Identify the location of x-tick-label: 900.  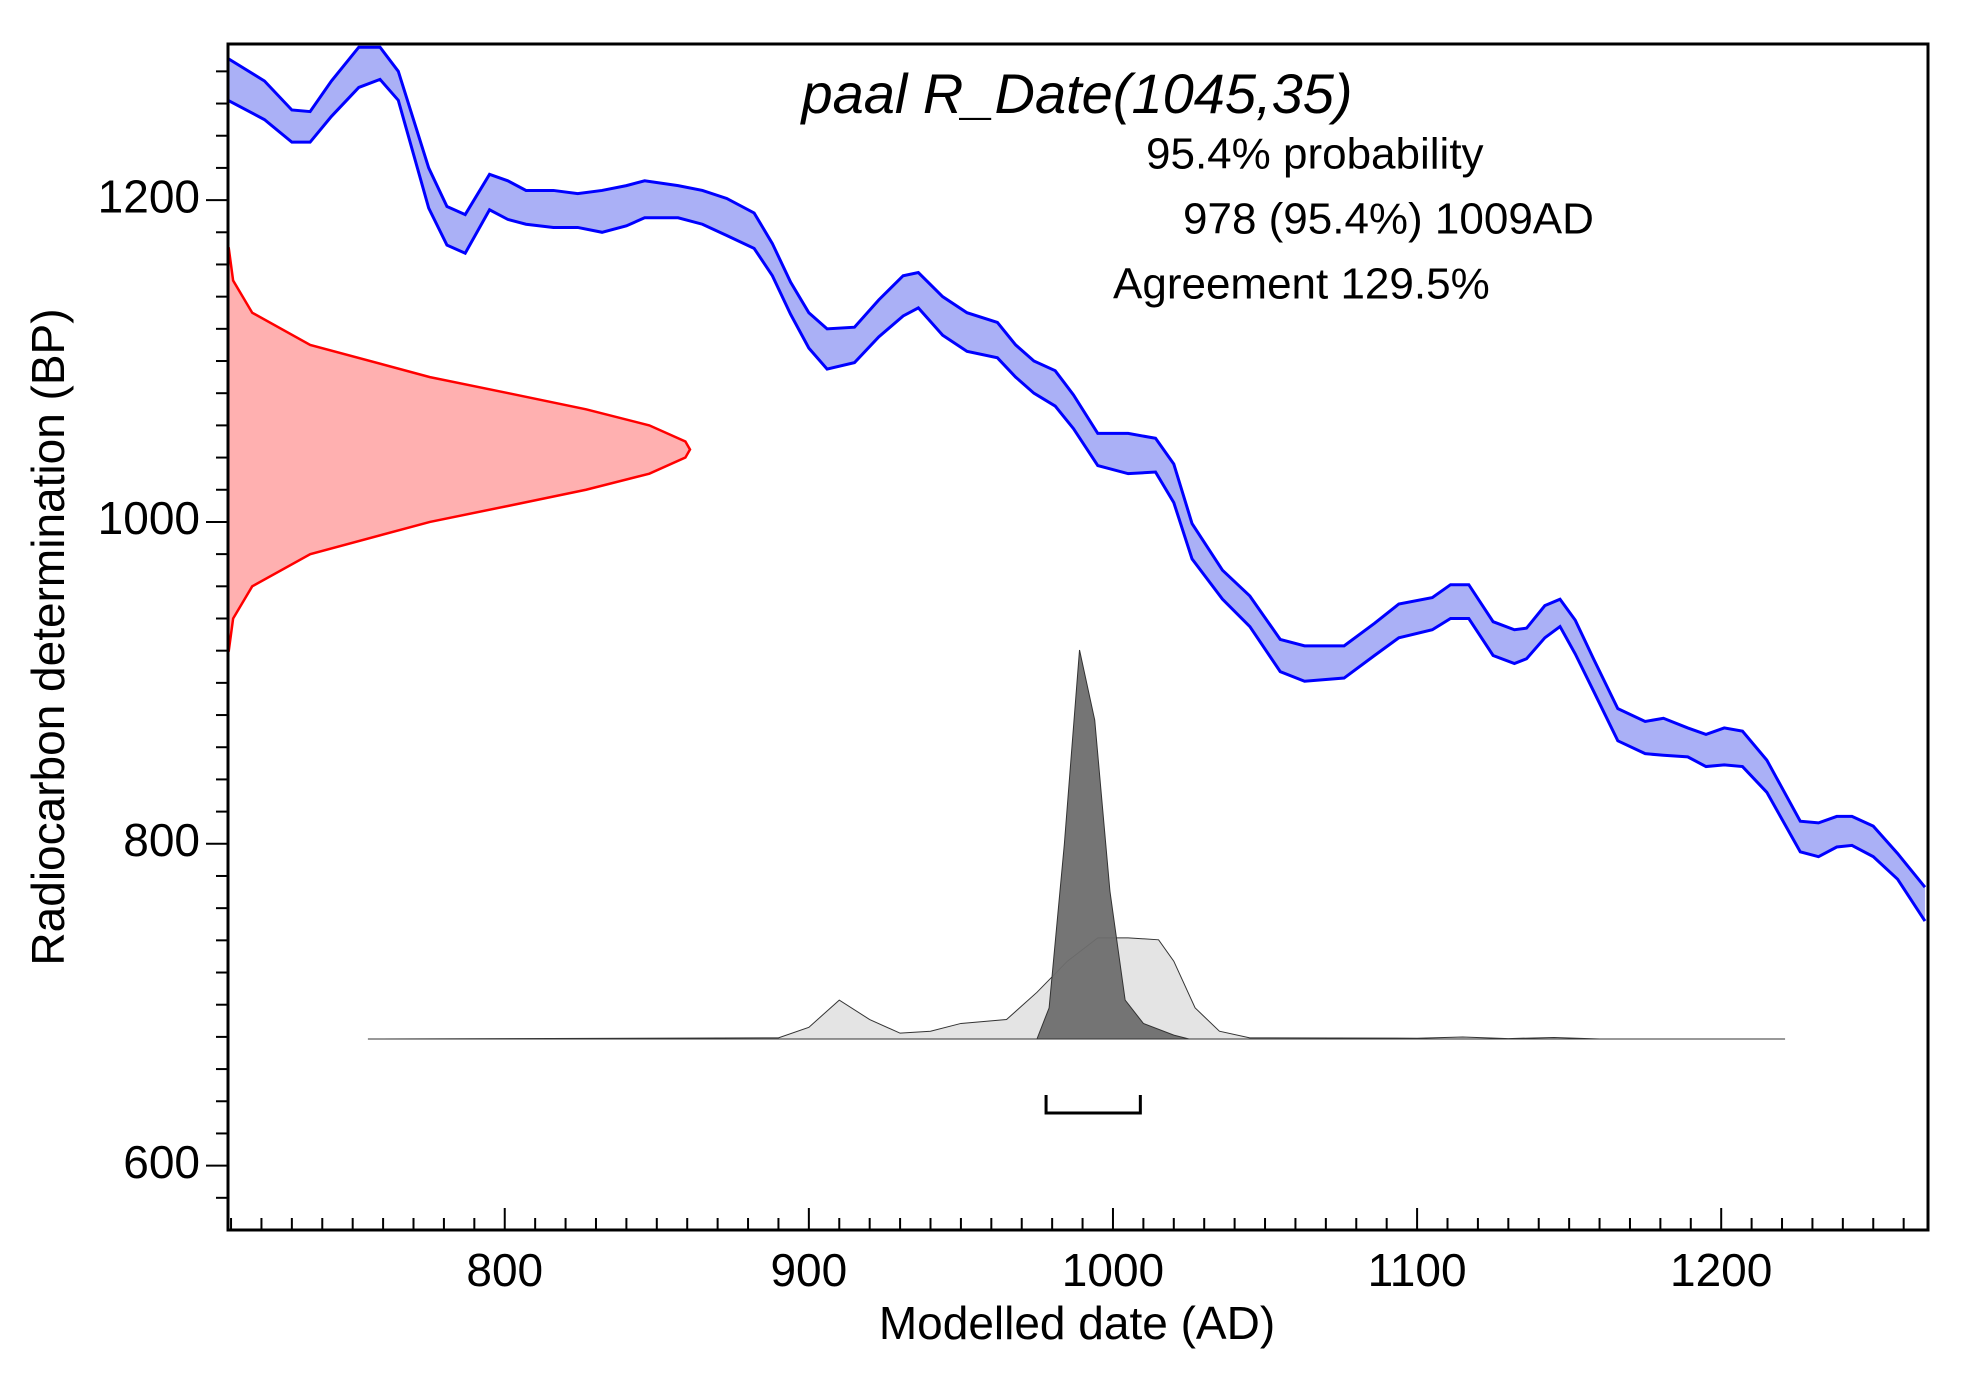
(808, 1270).